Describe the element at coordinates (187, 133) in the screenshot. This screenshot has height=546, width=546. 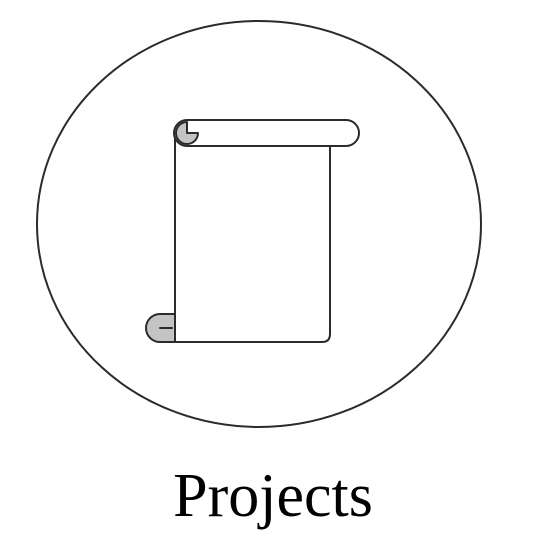
I see `scroll-top-curl` at that location.